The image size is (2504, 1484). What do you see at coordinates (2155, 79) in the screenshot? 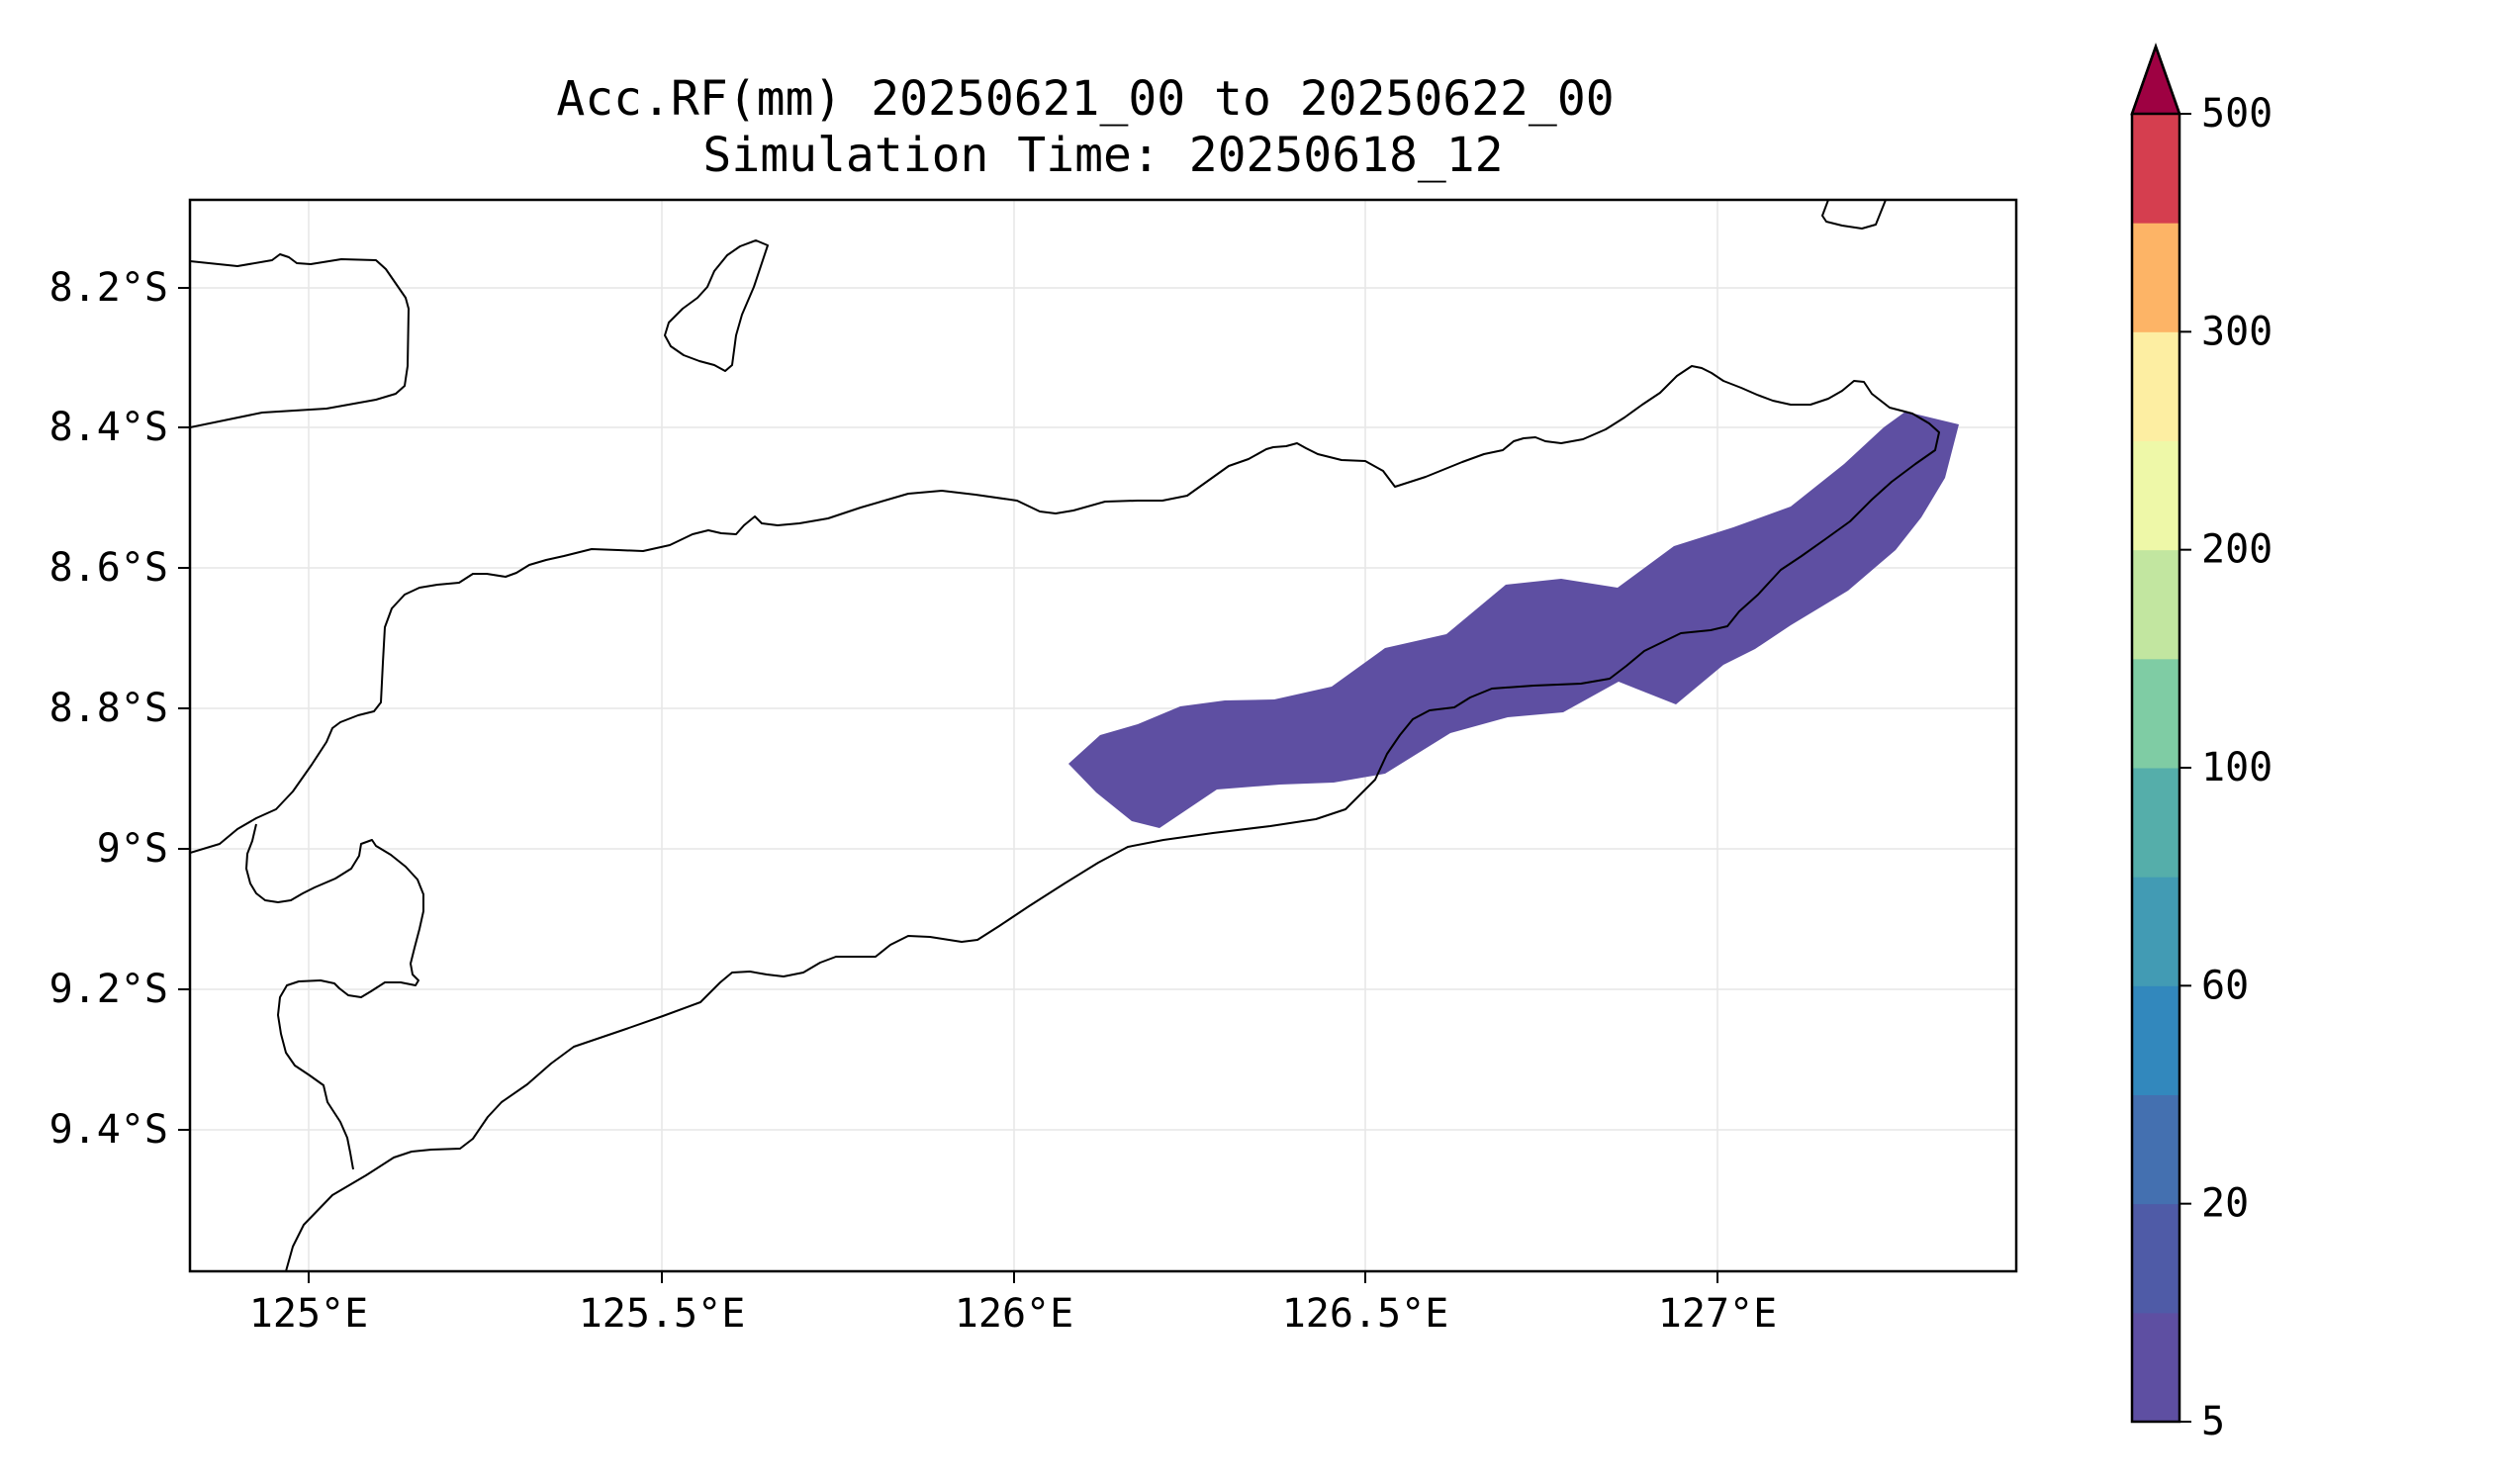
I see `colorbar-extend-triangle` at bounding box center [2155, 79].